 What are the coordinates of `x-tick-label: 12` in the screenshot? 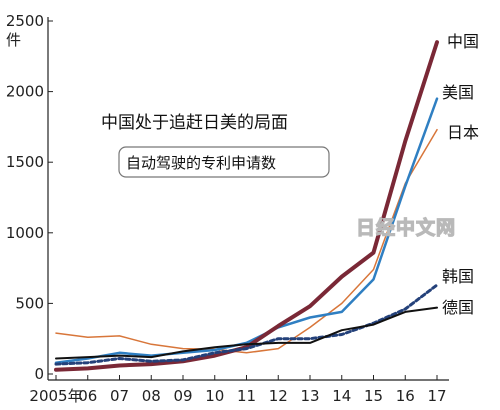 It's located at (278, 396).